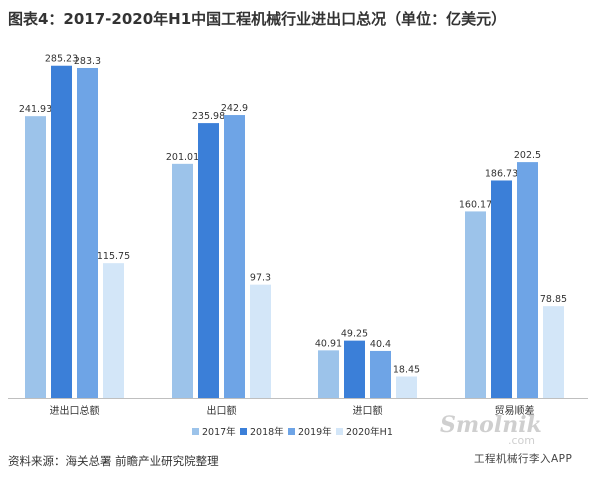 This screenshot has height=481, width=592. Describe the element at coordinates (267, 432) in the screenshot. I see `legend-label: 2018年` at that location.